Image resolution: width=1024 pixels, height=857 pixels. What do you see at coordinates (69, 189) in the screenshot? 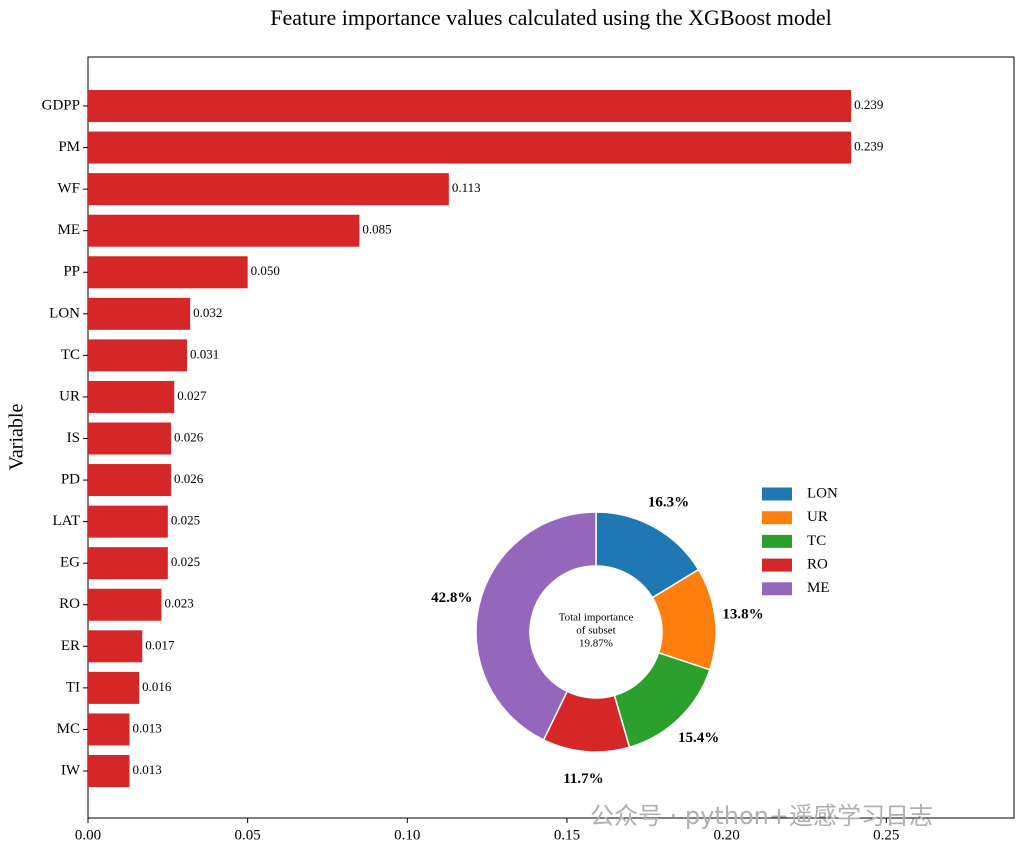
I see `y-tick-label: WF` at bounding box center [69, 189].